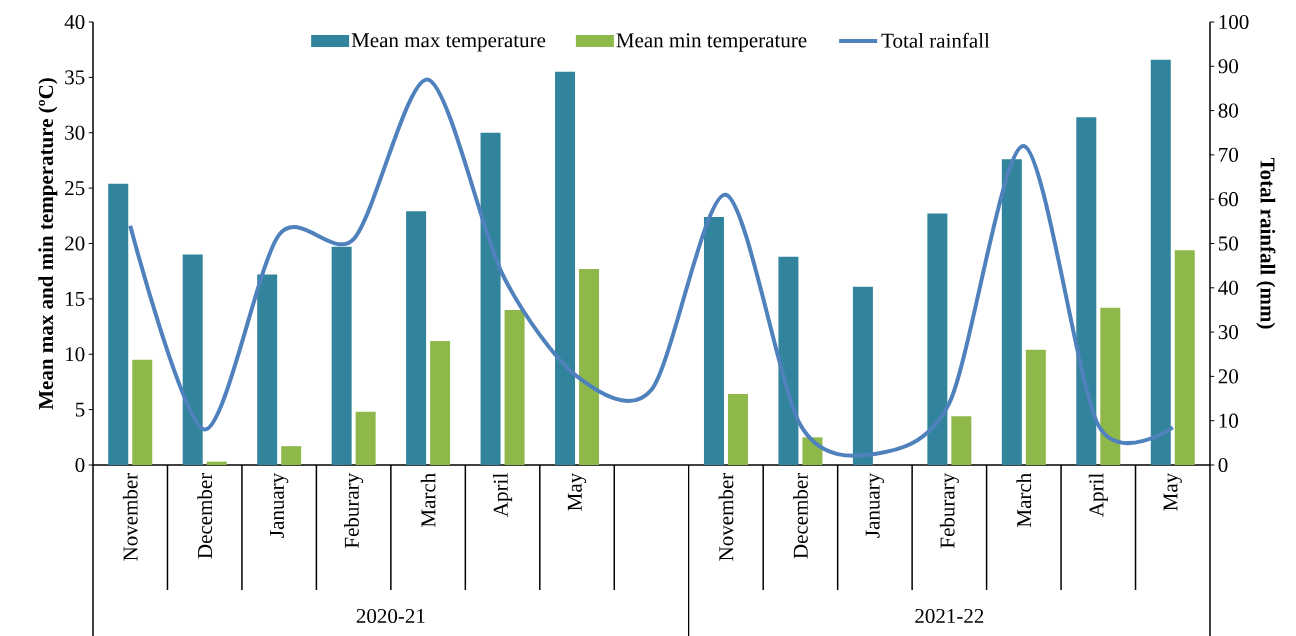 This screenshot has height=636, width=1296. Describe the element at coordinates (75, 188) in the screenshot. I see `y-tick-label: 25` at that location.